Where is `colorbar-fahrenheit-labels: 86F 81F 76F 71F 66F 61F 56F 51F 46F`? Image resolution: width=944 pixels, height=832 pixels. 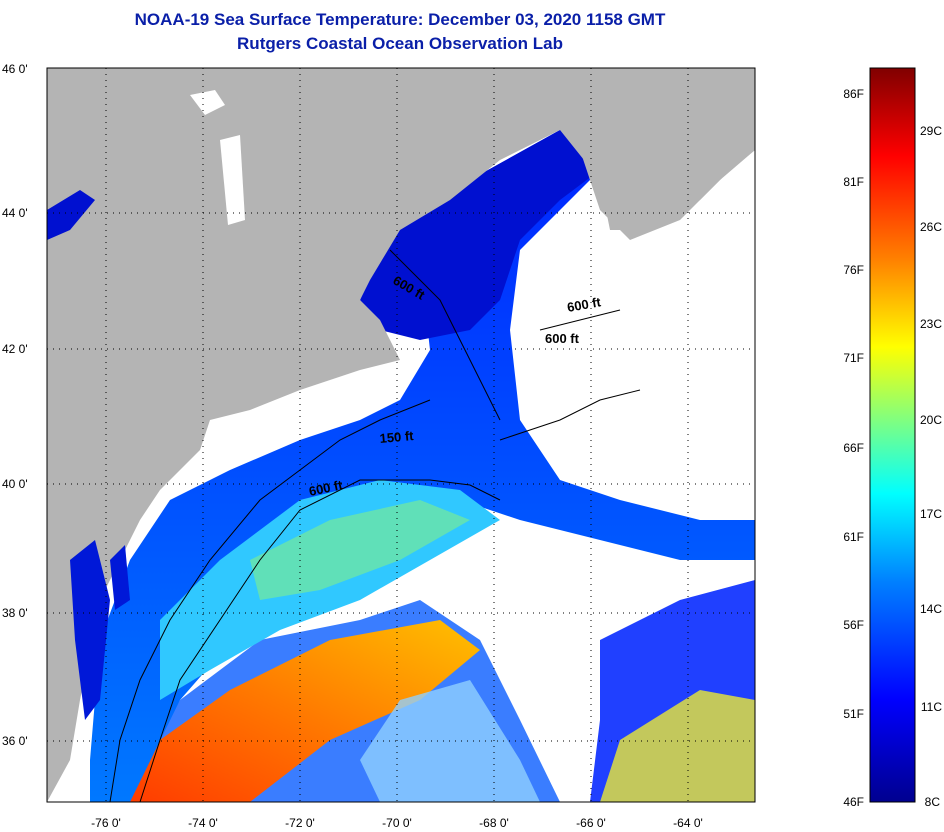 colorbar-fahrenheit-labels: 86F 81F 76F 71F 66F 61F 56F 51F 46F is located at coordinates (853, 448).